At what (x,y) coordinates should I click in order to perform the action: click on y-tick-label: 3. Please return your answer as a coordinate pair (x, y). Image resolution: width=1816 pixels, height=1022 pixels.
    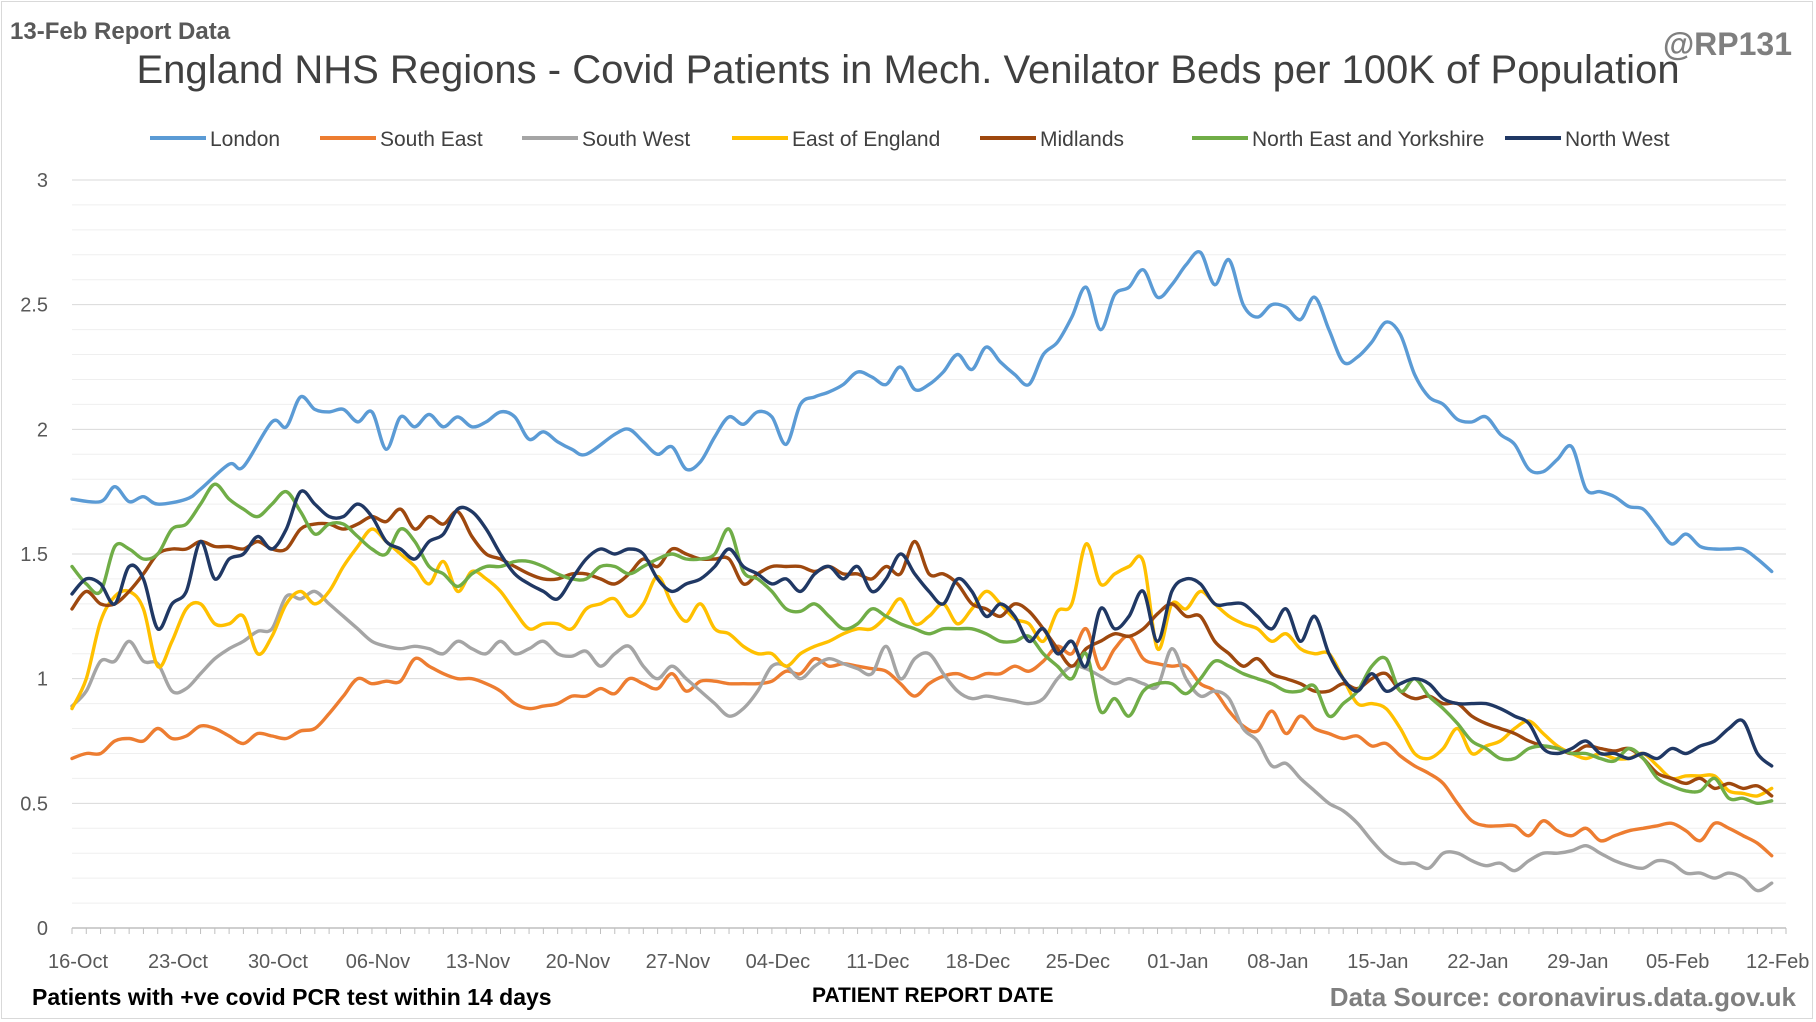
    Looking at the image, I should click on (42, 181).